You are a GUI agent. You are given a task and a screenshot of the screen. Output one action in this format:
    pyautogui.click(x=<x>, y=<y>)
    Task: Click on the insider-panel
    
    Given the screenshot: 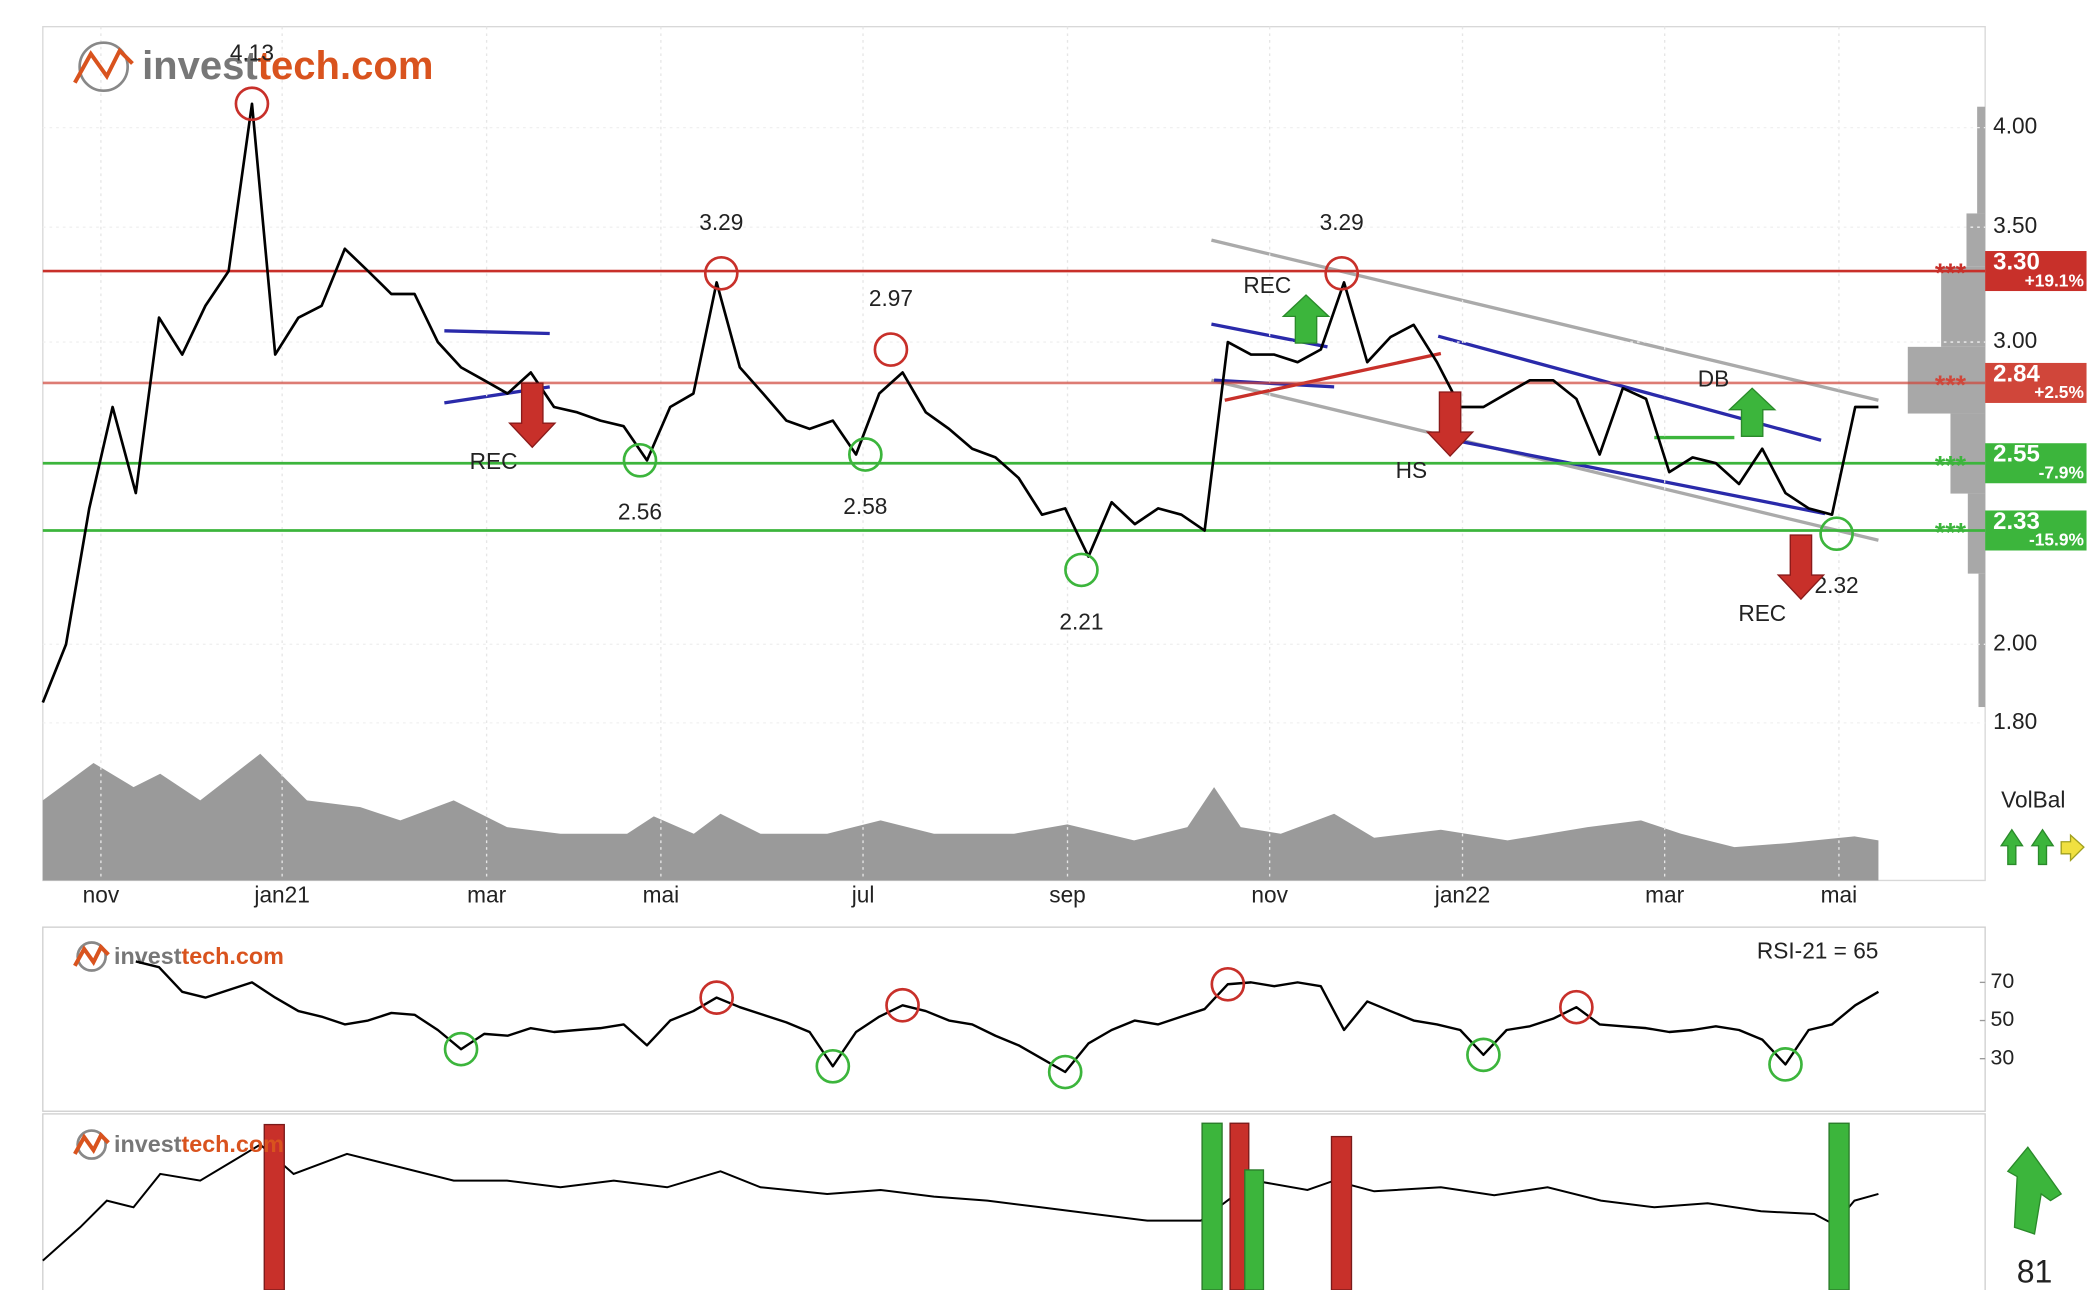 What is the action you would take?
    pyautogui.click(x=1014, y=1201)
    